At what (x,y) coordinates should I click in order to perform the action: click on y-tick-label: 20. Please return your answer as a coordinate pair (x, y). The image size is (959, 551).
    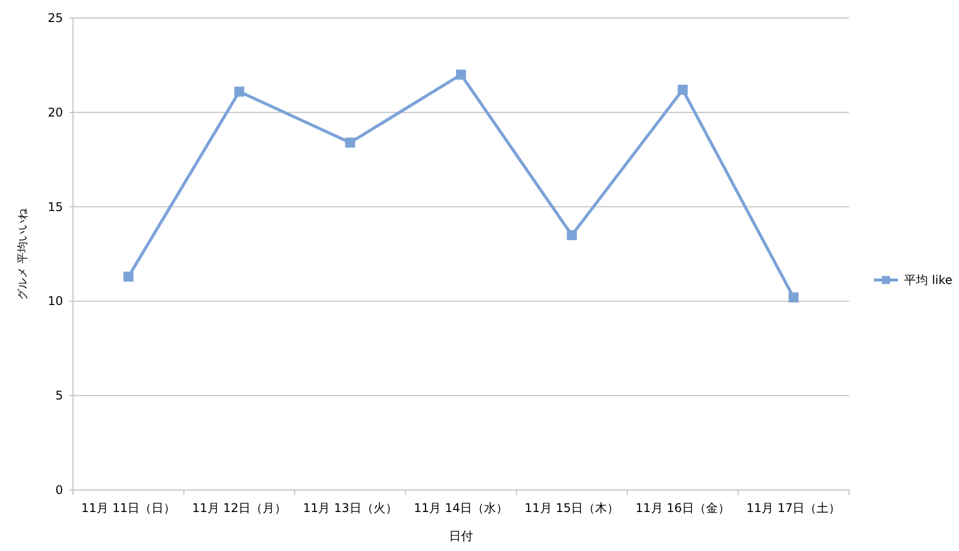
    Looking at the image, I should click on (55, 112).